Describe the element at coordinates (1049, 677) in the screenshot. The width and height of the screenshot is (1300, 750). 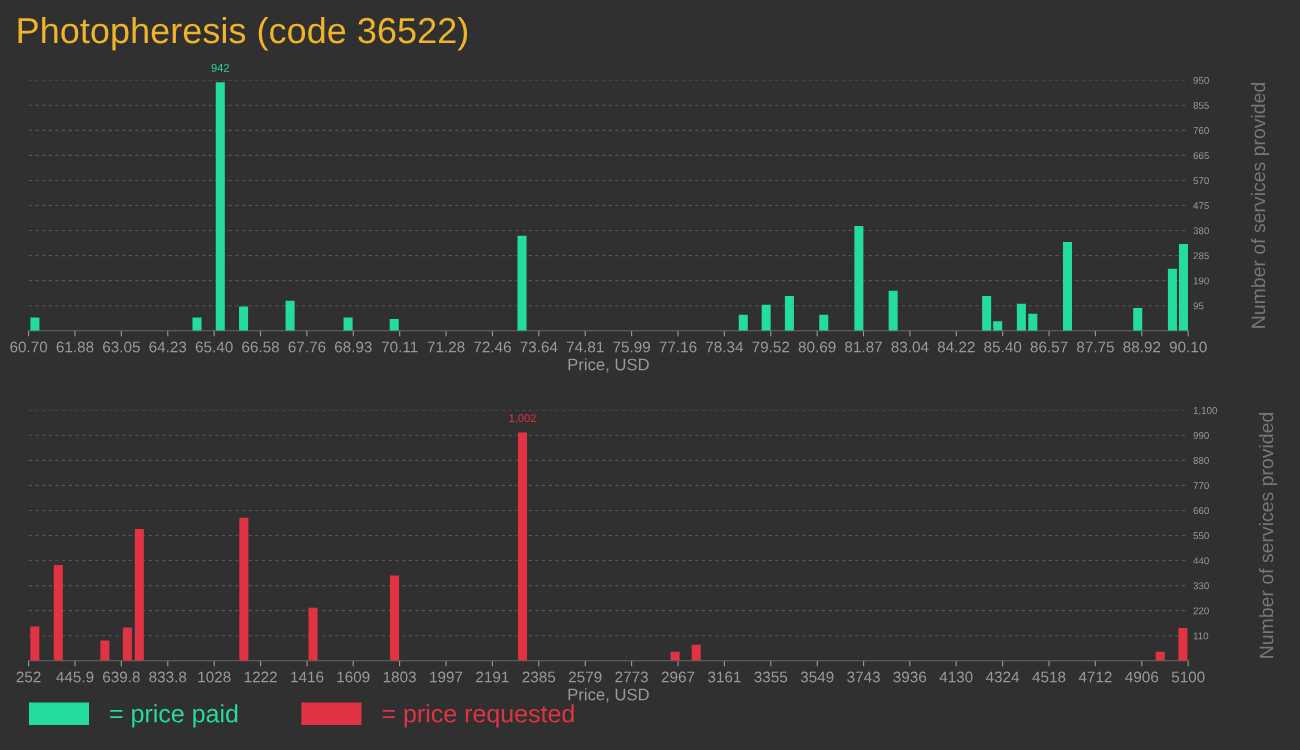
I see `x-tick-label: 4518` at that location.